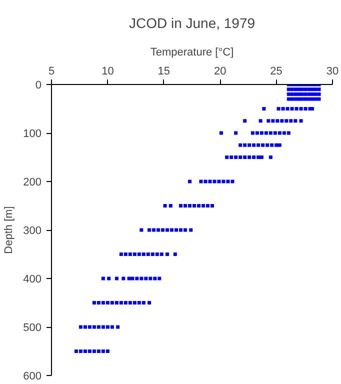 This screenshot has height=384, width=341. What do you see at coordinates (108, 72) in the screenshot?
I see `x-tick-label: 10` at bounding box center [108, 72].